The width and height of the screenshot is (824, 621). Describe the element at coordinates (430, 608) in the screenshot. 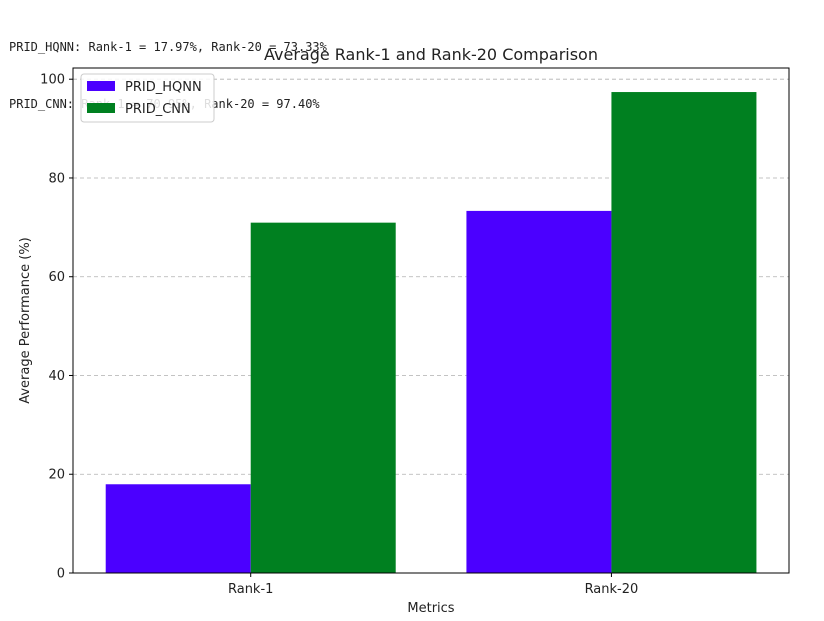

I see `x-axis-label: Metrics` at that location.